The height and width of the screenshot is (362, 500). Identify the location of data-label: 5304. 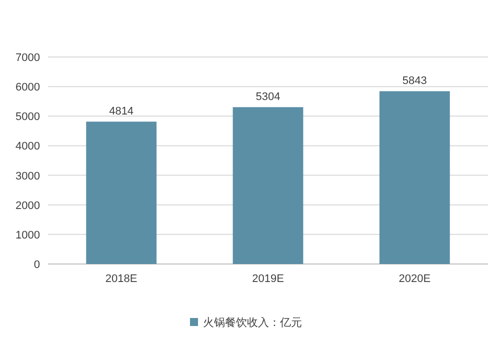
(268, 97).